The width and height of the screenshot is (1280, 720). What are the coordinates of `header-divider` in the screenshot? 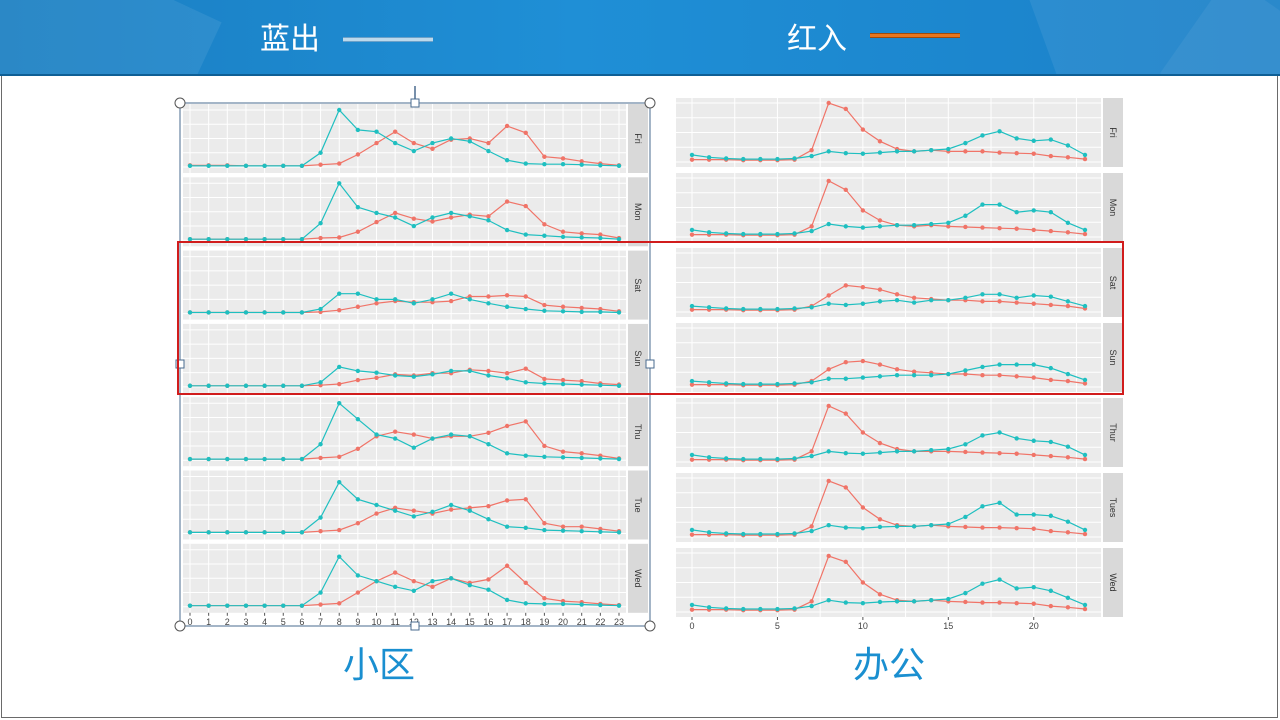 It's located at (640, 75).